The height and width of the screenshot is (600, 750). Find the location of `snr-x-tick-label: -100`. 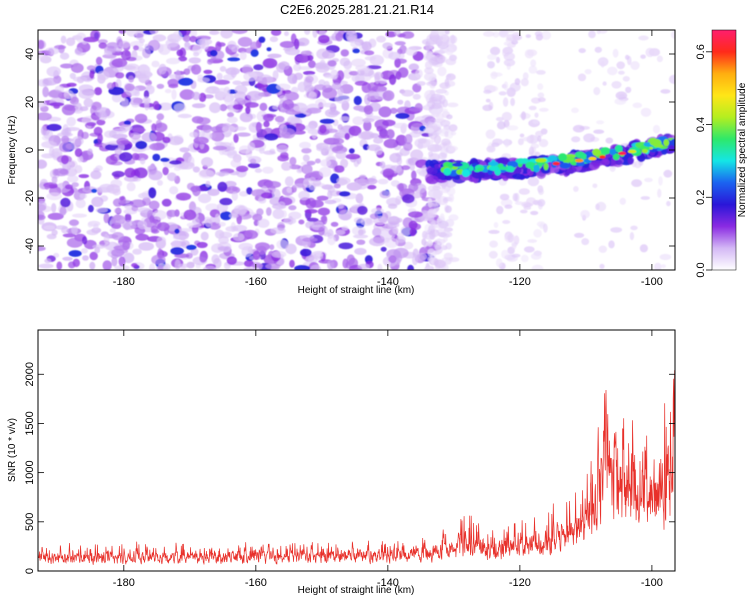

snr-x-tick-label: -100 is located at coordinates (652, 583).